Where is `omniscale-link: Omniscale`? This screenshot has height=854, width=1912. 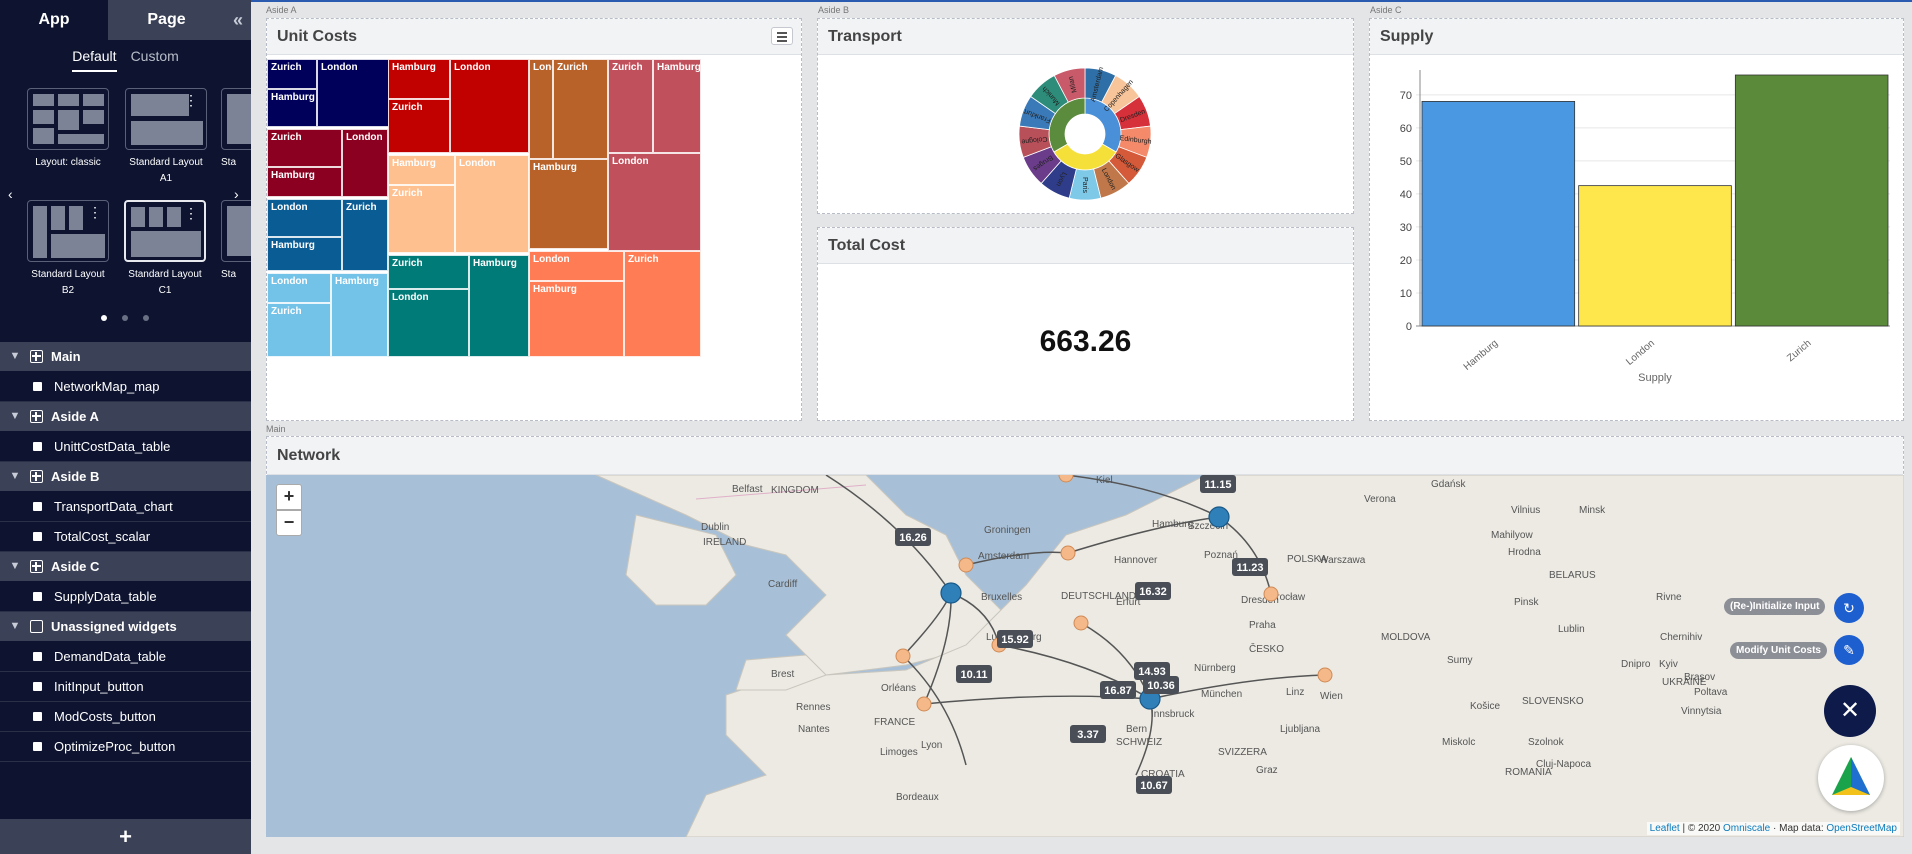
omniscale-link: Omniscale is located at coordinates (1747, 828).